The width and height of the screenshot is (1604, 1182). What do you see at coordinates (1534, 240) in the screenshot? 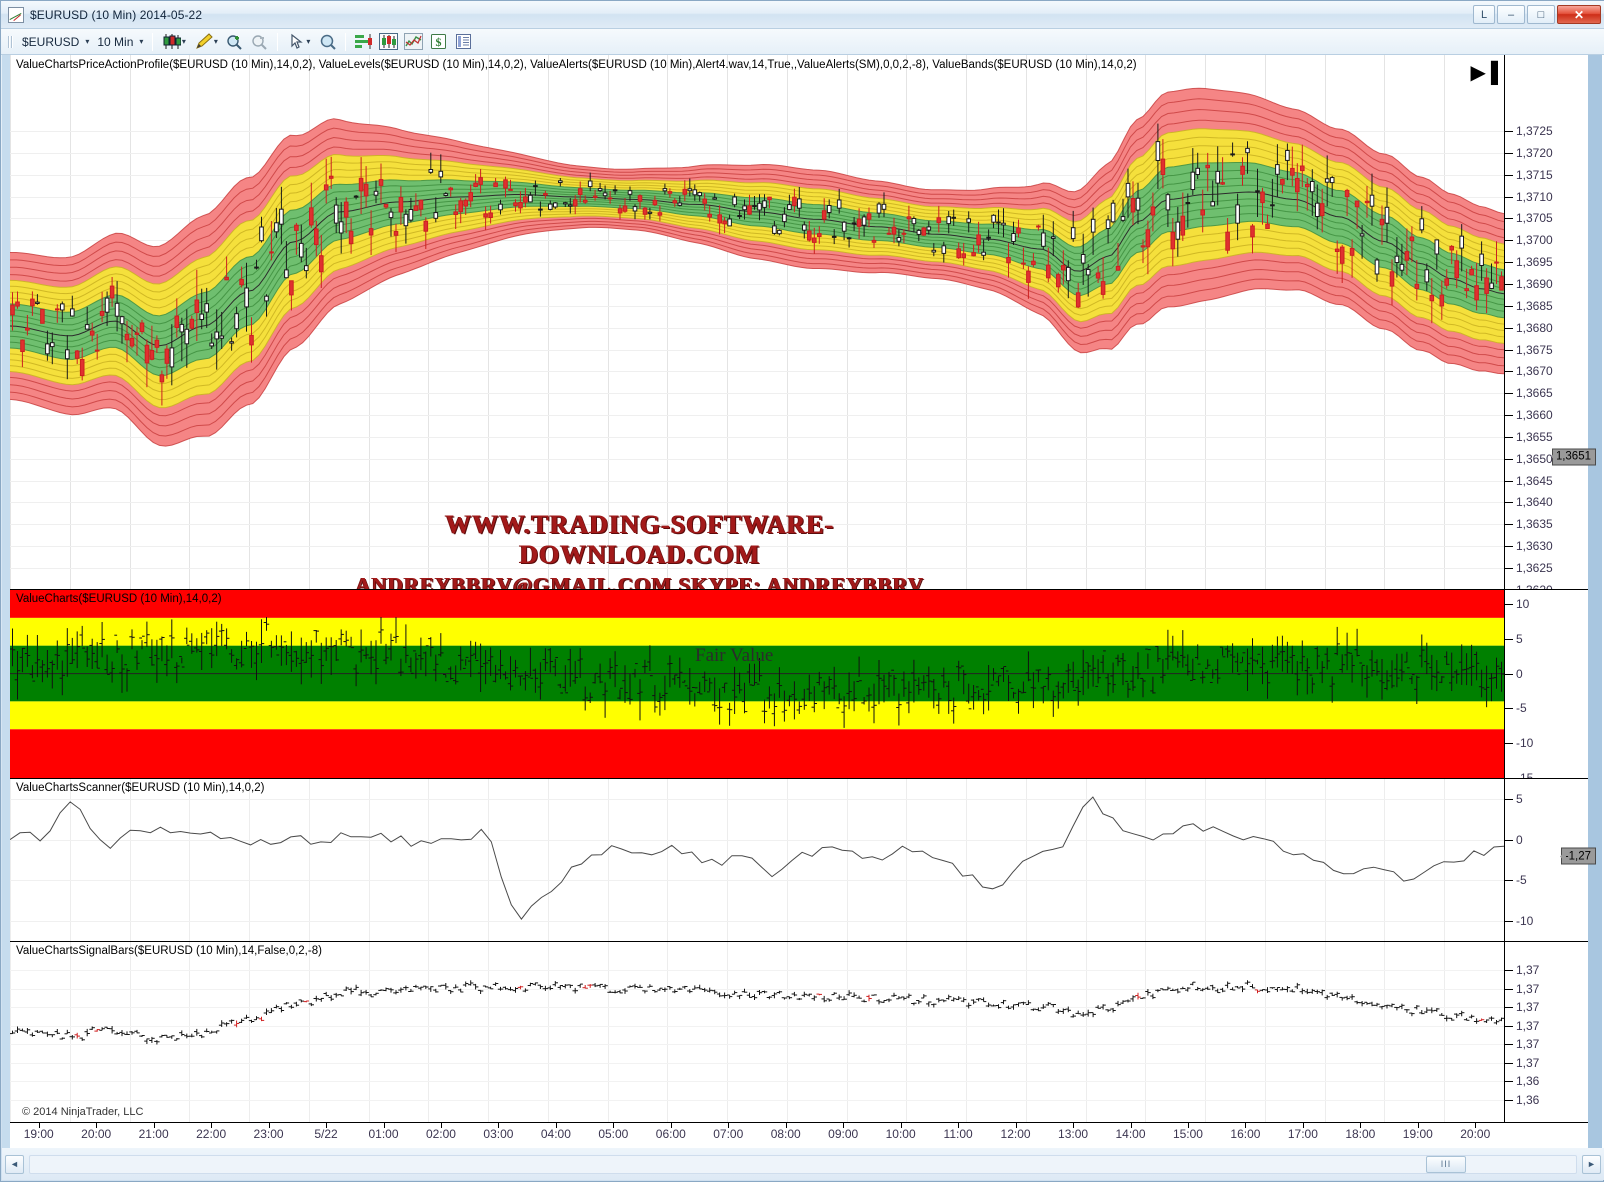
I see `price-axis-label: 1,3700` at bounding box center [1534, 240].